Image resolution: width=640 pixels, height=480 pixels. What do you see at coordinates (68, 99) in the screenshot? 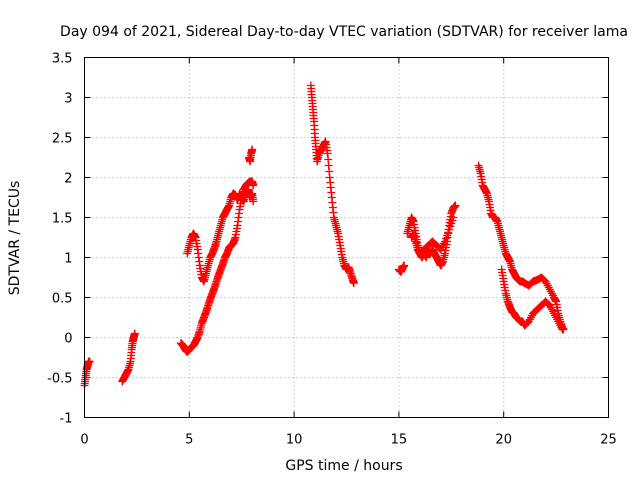
I see `y-tick-label: 3` at bounding box center [68, 99].